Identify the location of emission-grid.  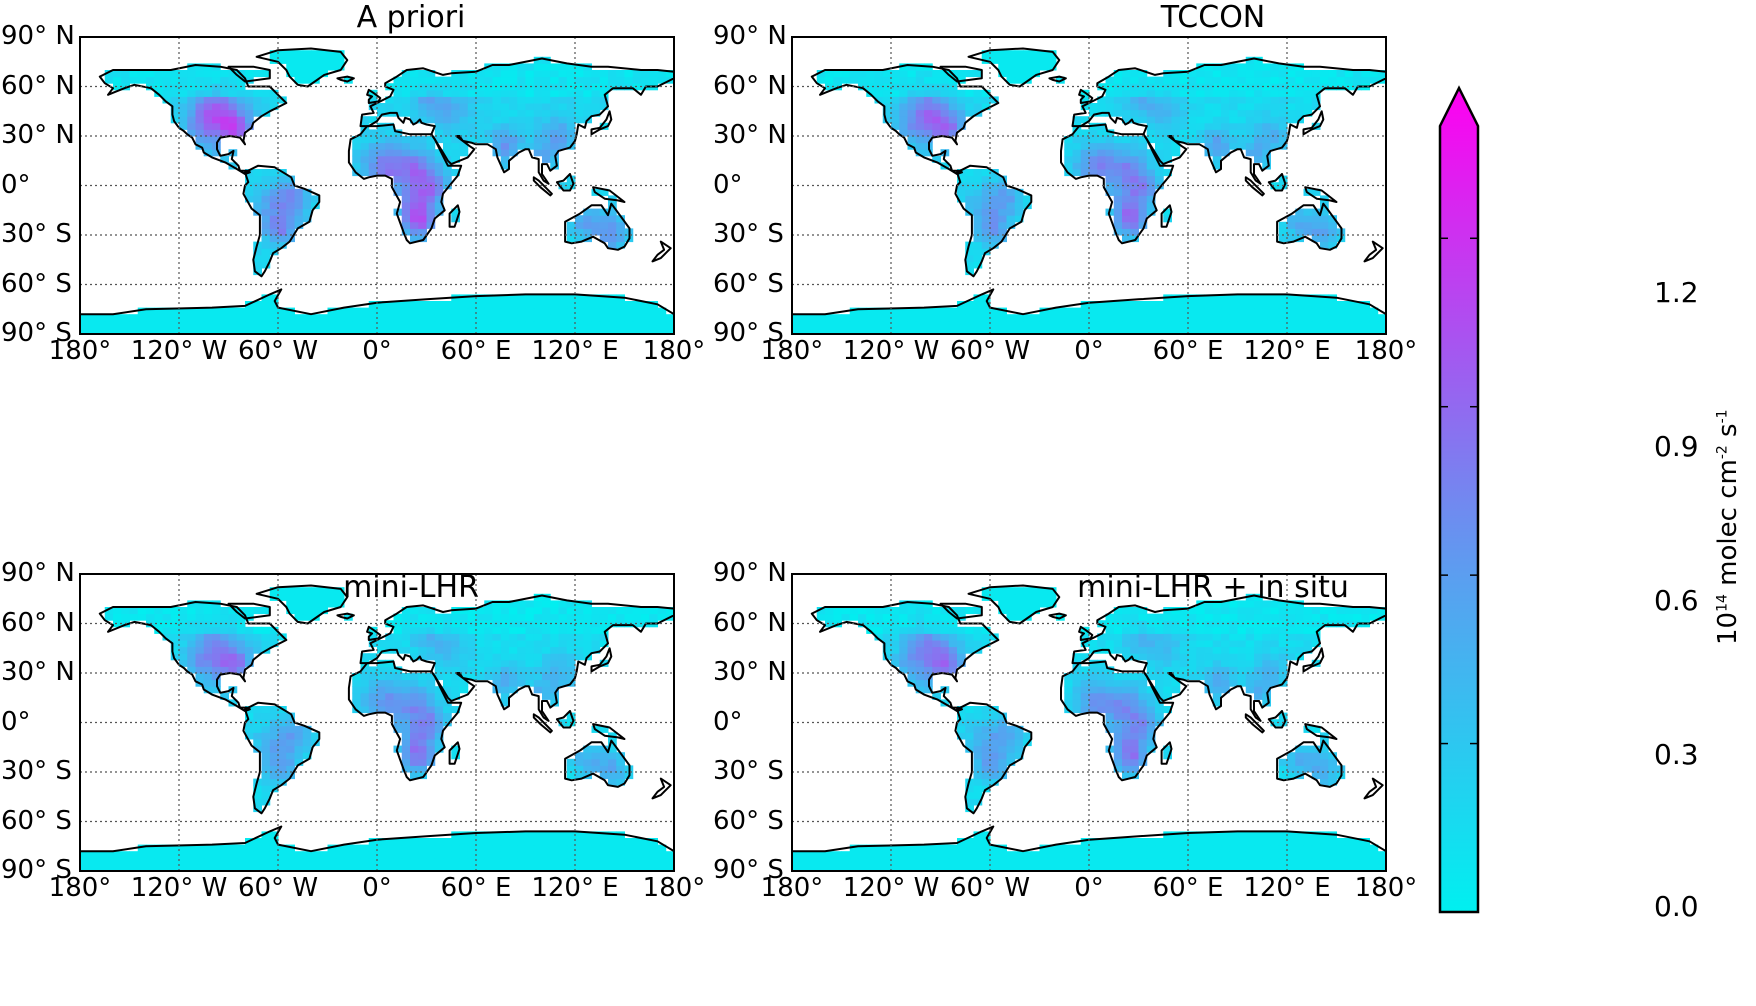
(377, 729).